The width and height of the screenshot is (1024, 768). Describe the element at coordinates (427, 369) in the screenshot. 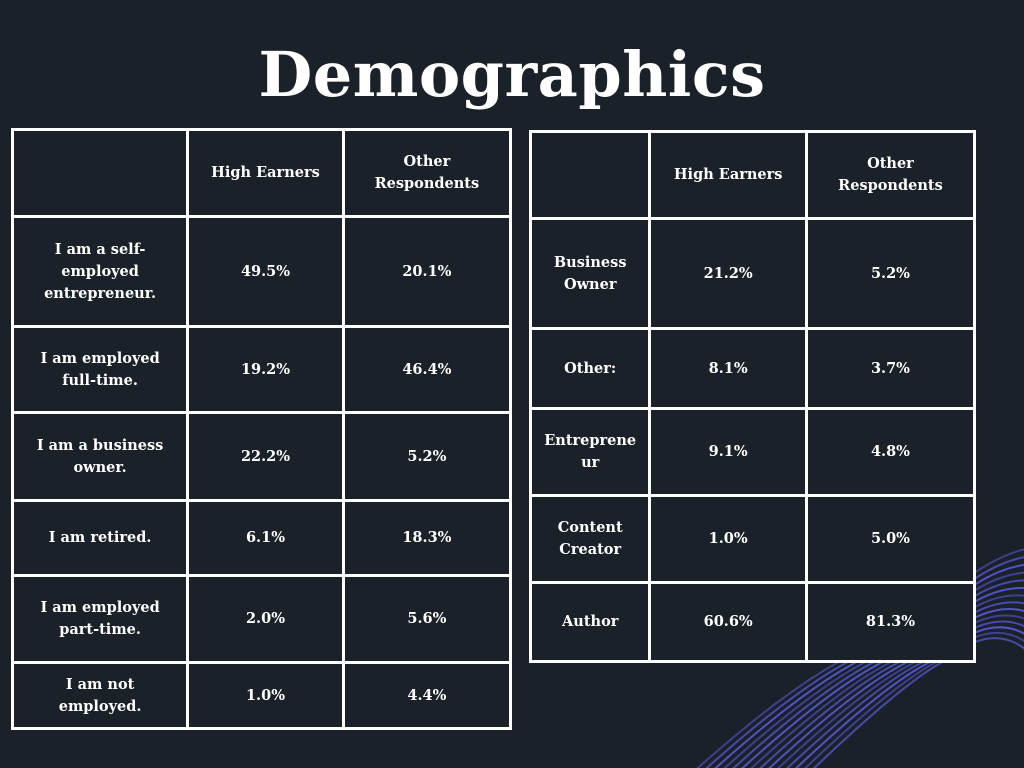

I see `other-respondents-value: 46.4%` at that location.